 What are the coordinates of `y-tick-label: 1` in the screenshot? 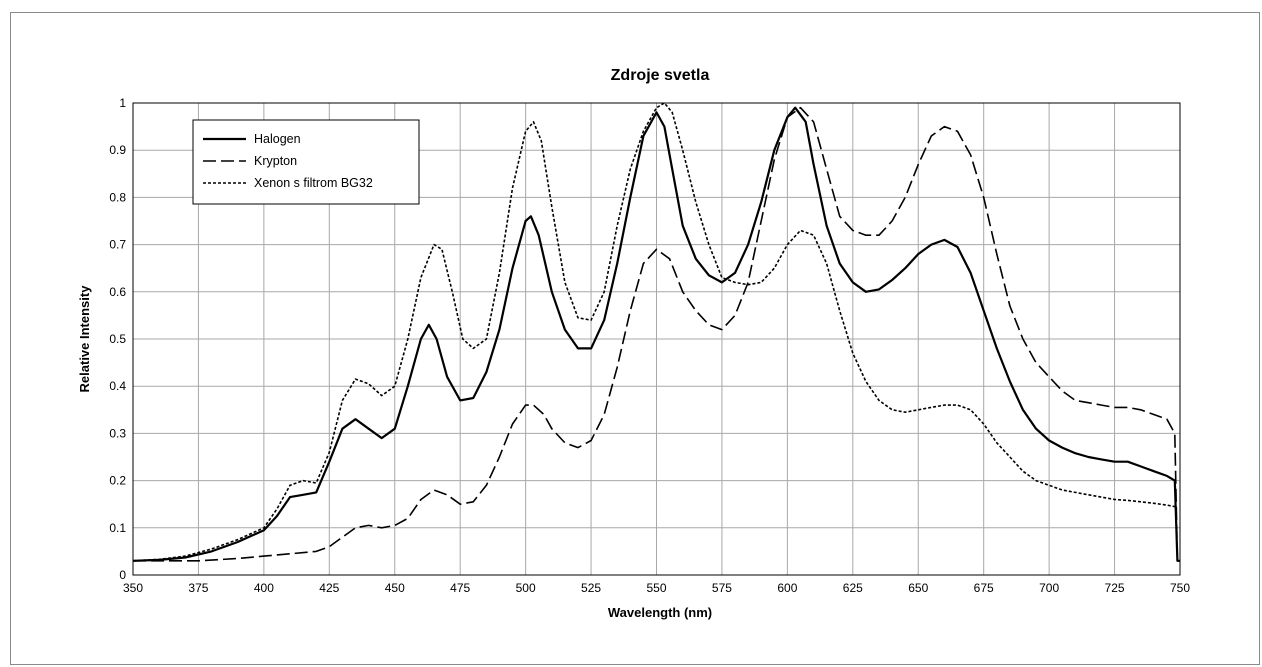 It's located at (122, 103).